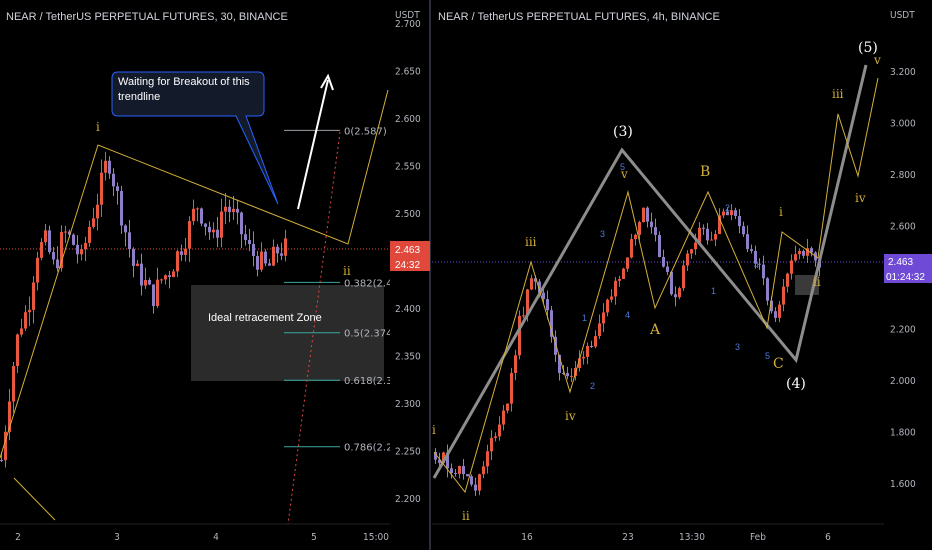 Image resolution: width=932 pixels, height=550 pixels. Describe the element at coordinates (627, 537) in the screenshot. I see `right-x-tick: 23` at that location.